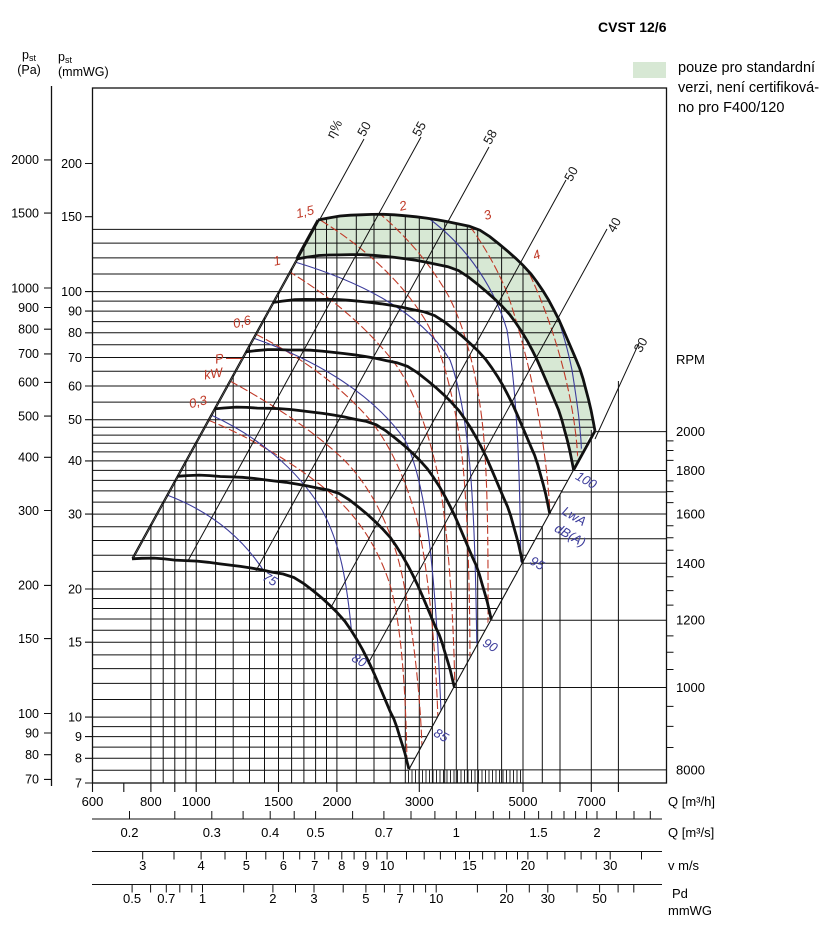  What do you see at coordinates (746, 68) in the screenshot?
I see `svg-text: pouze pro standardní` at bounding box center [746, 68].